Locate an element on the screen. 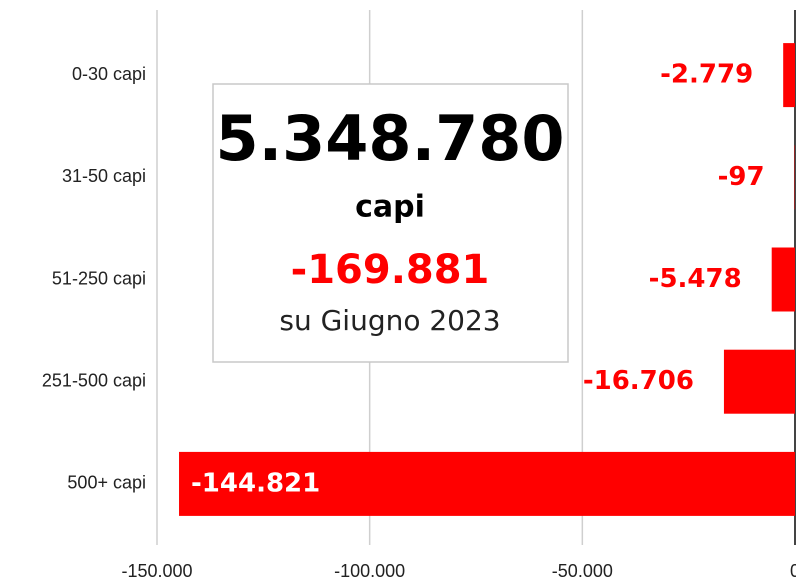 The image size is (796, 582). x-tick-label: -150.000 is located at coordinates (156, 571).